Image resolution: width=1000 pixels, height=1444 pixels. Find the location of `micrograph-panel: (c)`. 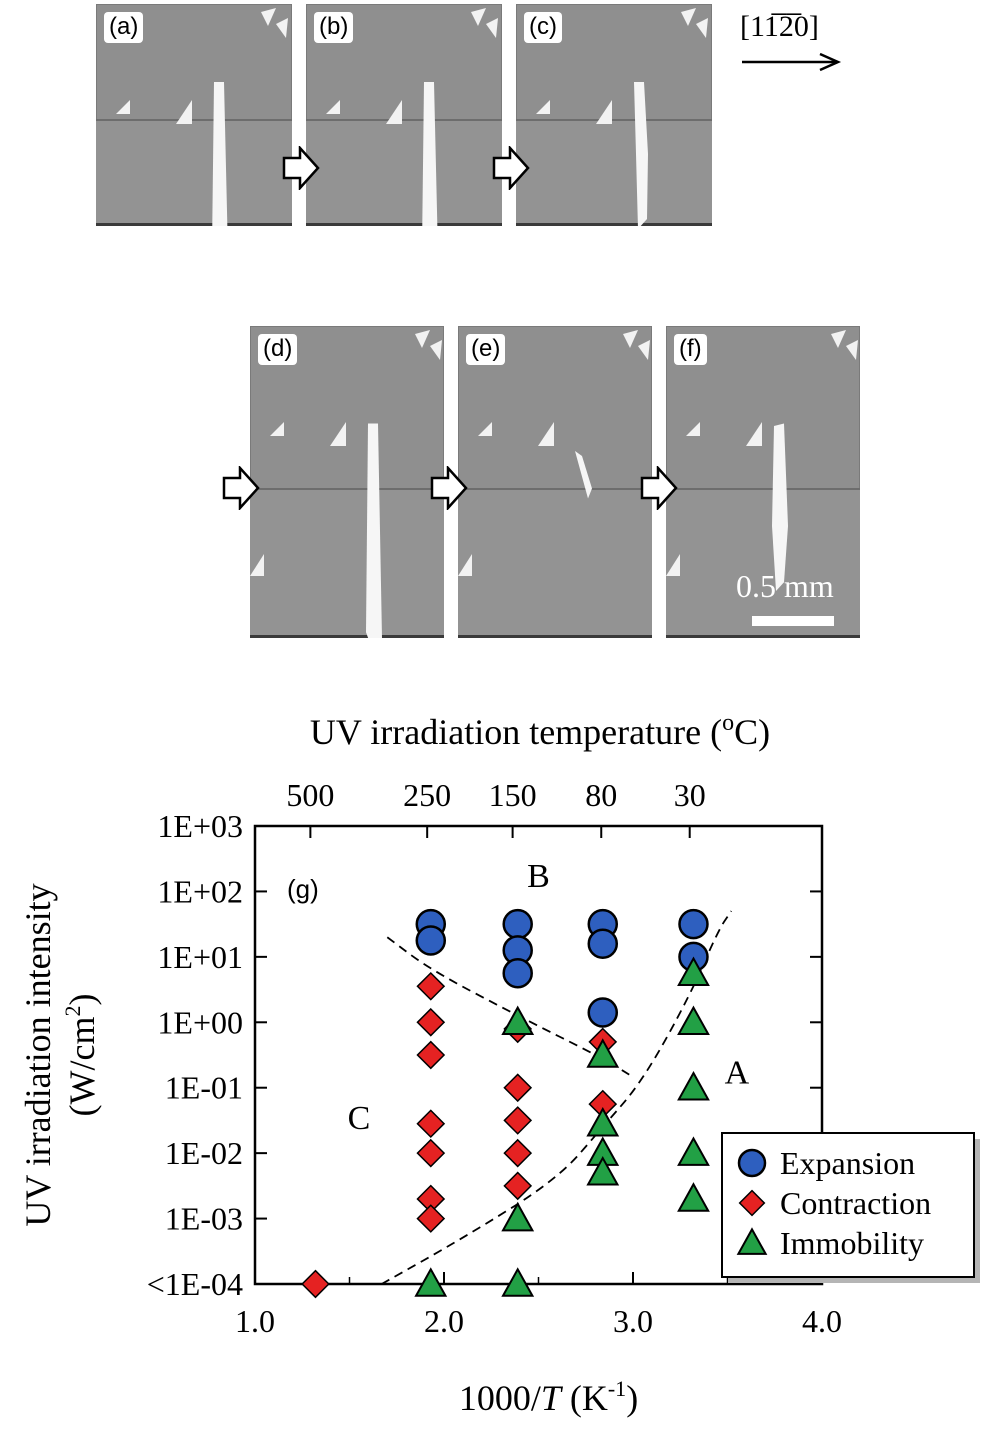

micrograph-panel: (c) is located at coordinates (614, 115).